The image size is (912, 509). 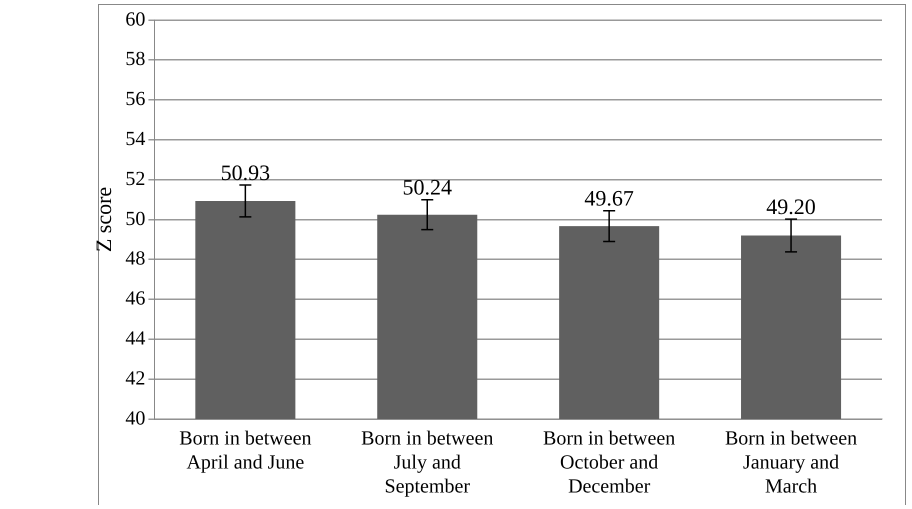 What do you see at coordinates (245, 450) in the screenshot?
I see `x-tick-label: Born in between April and June` at bounding box center [245, 450].